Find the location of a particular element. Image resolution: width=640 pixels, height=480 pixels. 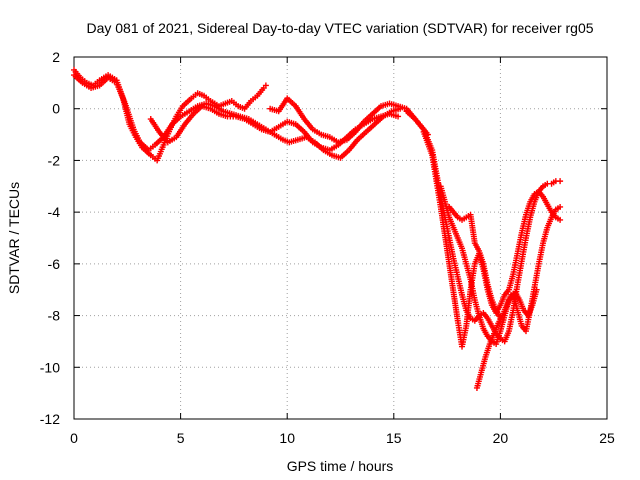

y-tick-label: -12 is located at coordinates (50, 419).